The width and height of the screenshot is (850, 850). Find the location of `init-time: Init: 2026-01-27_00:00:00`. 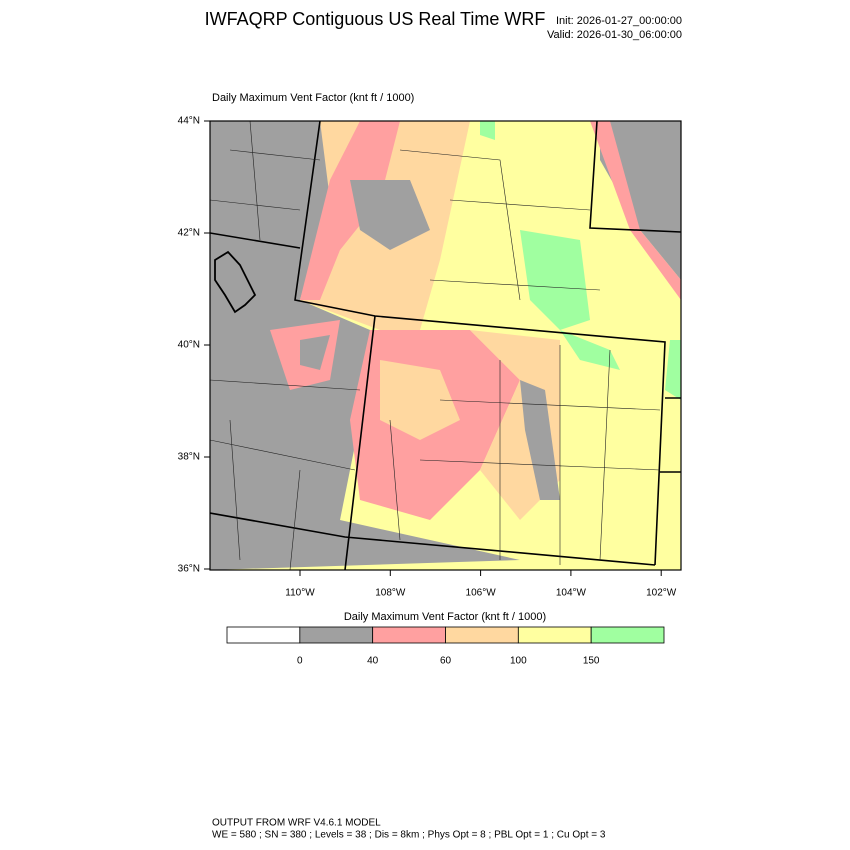

init-time: Init: 2026-01-27_00:00:00 is located at coordinates (619, 21).